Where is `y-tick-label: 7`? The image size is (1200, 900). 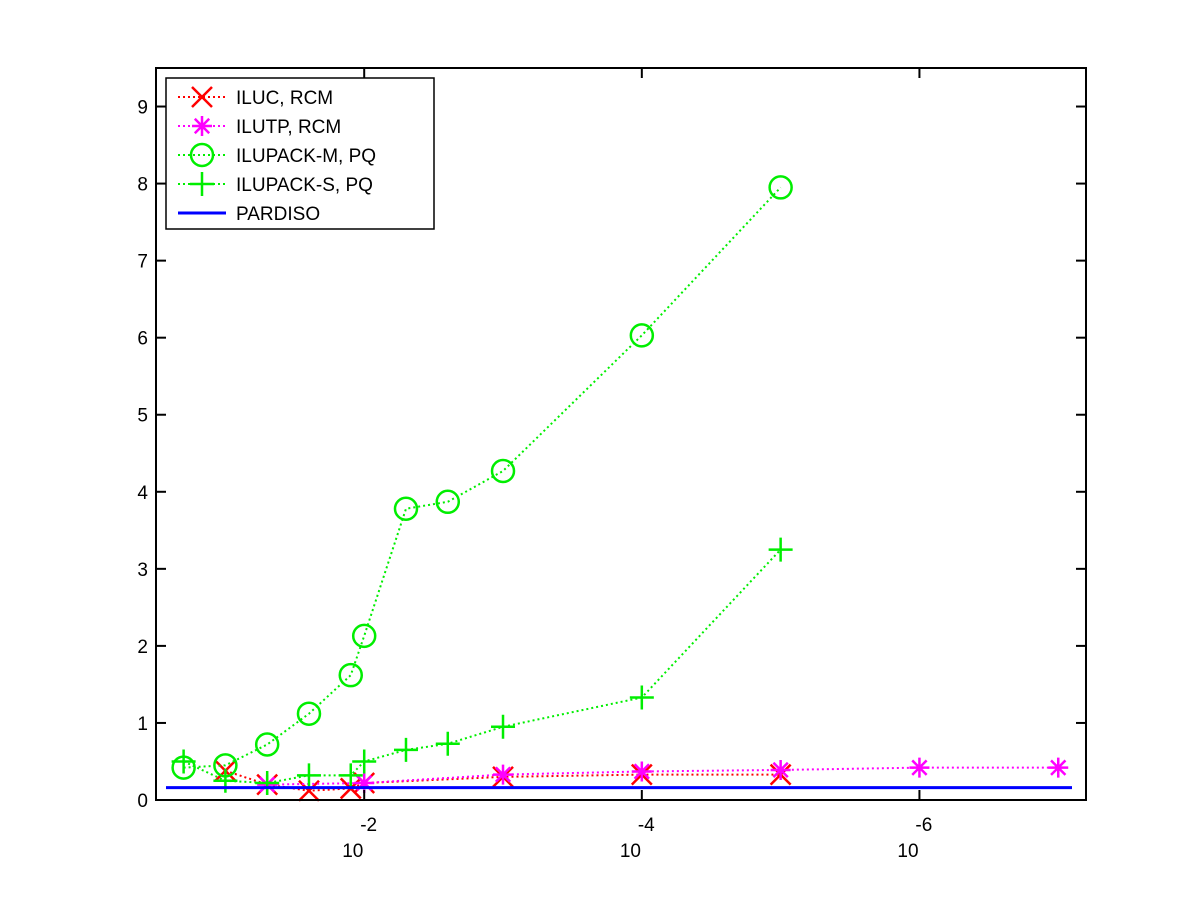
y-tick-label: 7 is located at coordinates (142, 262).